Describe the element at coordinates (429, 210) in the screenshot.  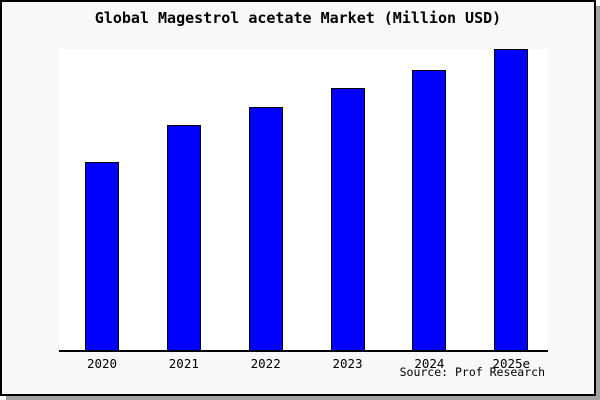
I see `bar-2024` at that location.